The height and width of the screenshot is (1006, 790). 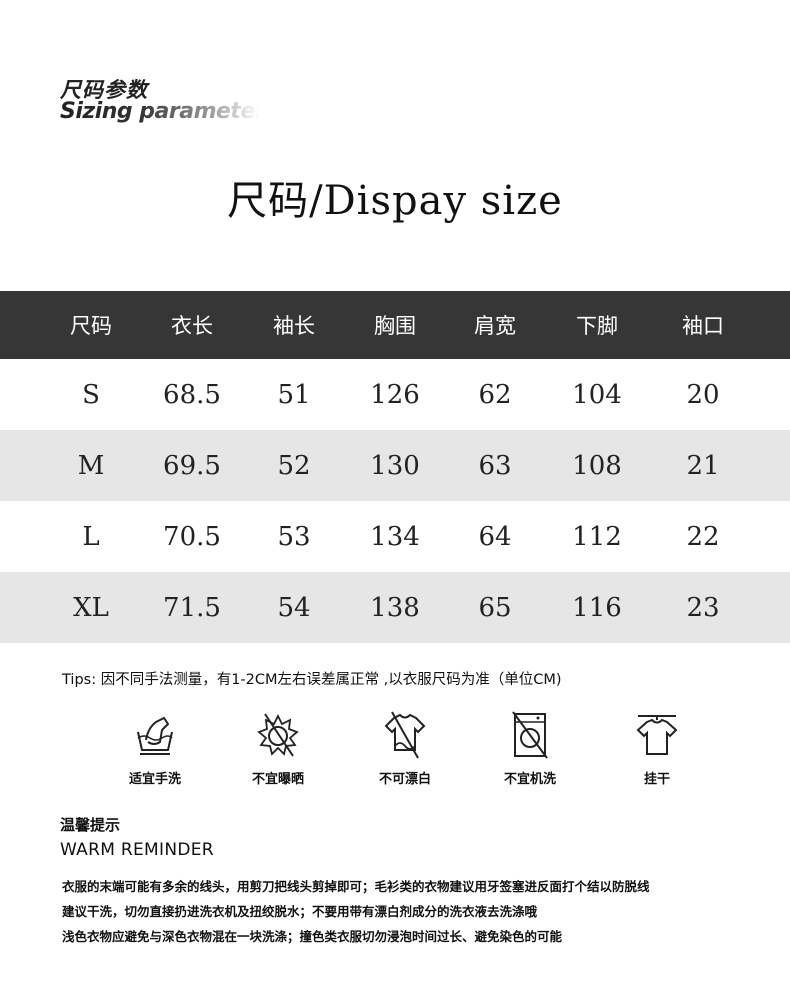 I want to click on reminder-title-cn: 温馨提示, so click(x=90, y=825).